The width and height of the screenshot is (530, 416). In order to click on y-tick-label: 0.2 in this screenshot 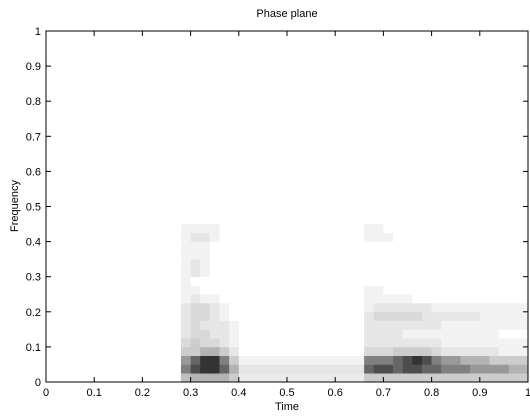, I will do `click(33, 313)`.